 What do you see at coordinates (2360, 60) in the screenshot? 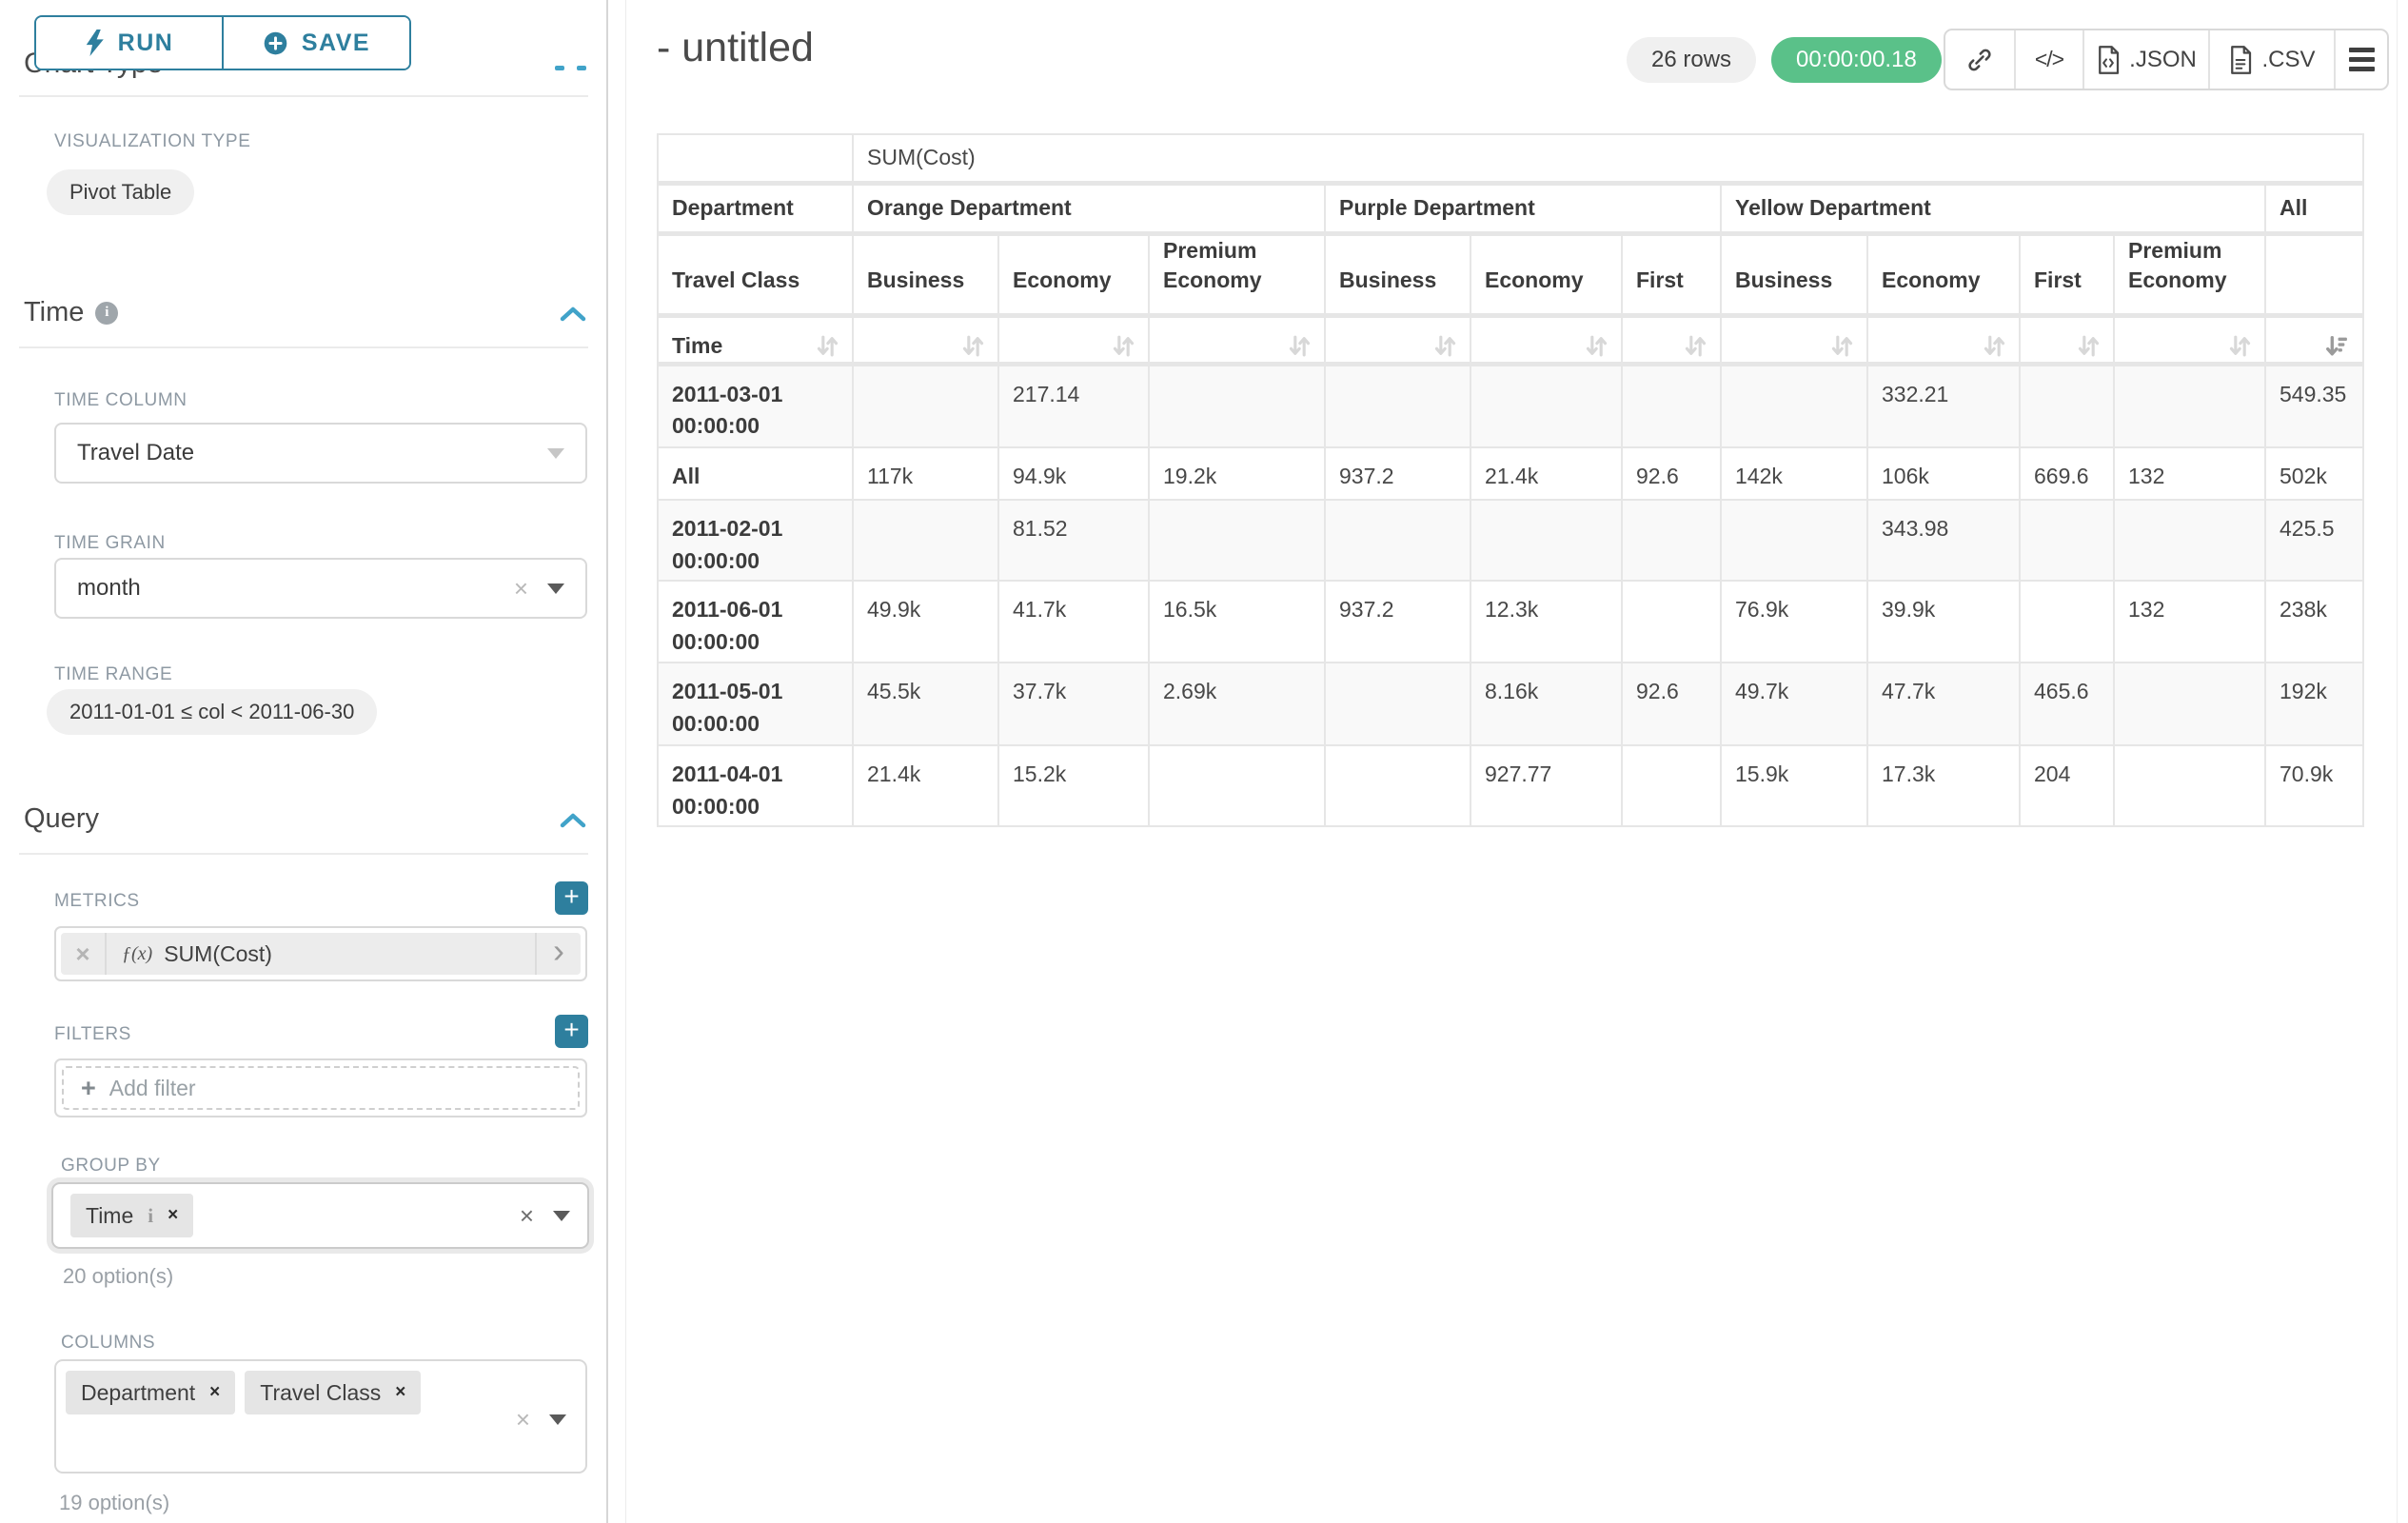
I see `menu-button` at bounding box center [2360, 60].